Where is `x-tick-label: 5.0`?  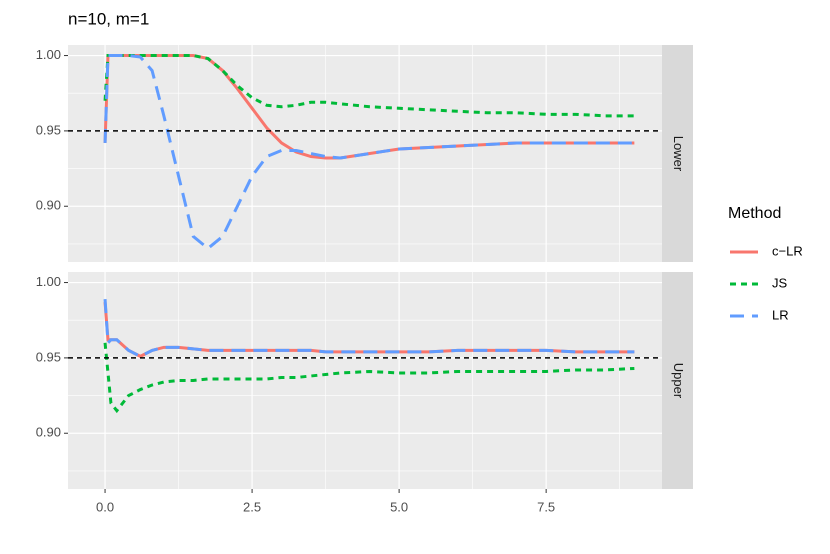
x-tick-label: 5.0 is located at coordinates (399, 506).